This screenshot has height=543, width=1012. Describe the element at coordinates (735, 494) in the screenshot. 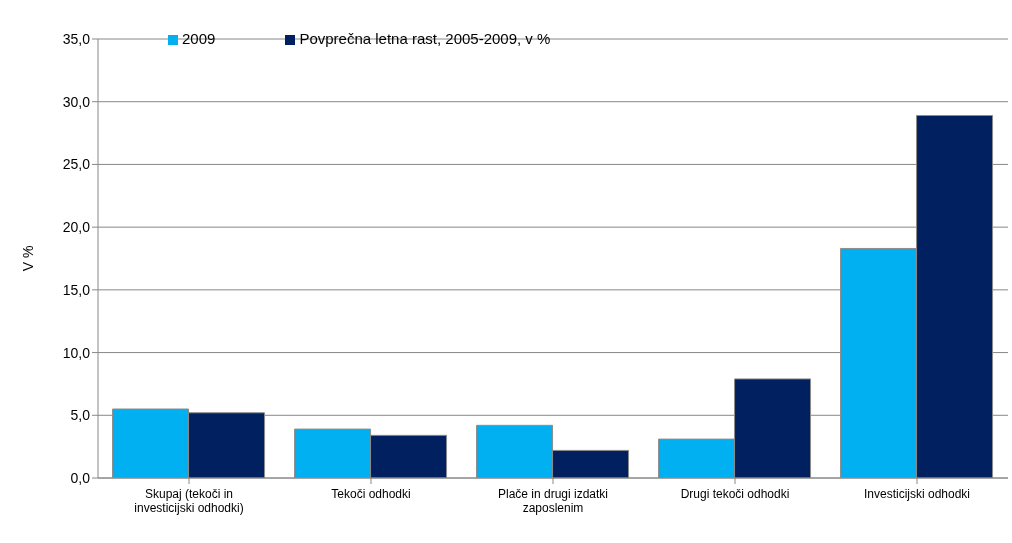

I see `x-tick-label: Drugi tekoči odhodki` at that location.